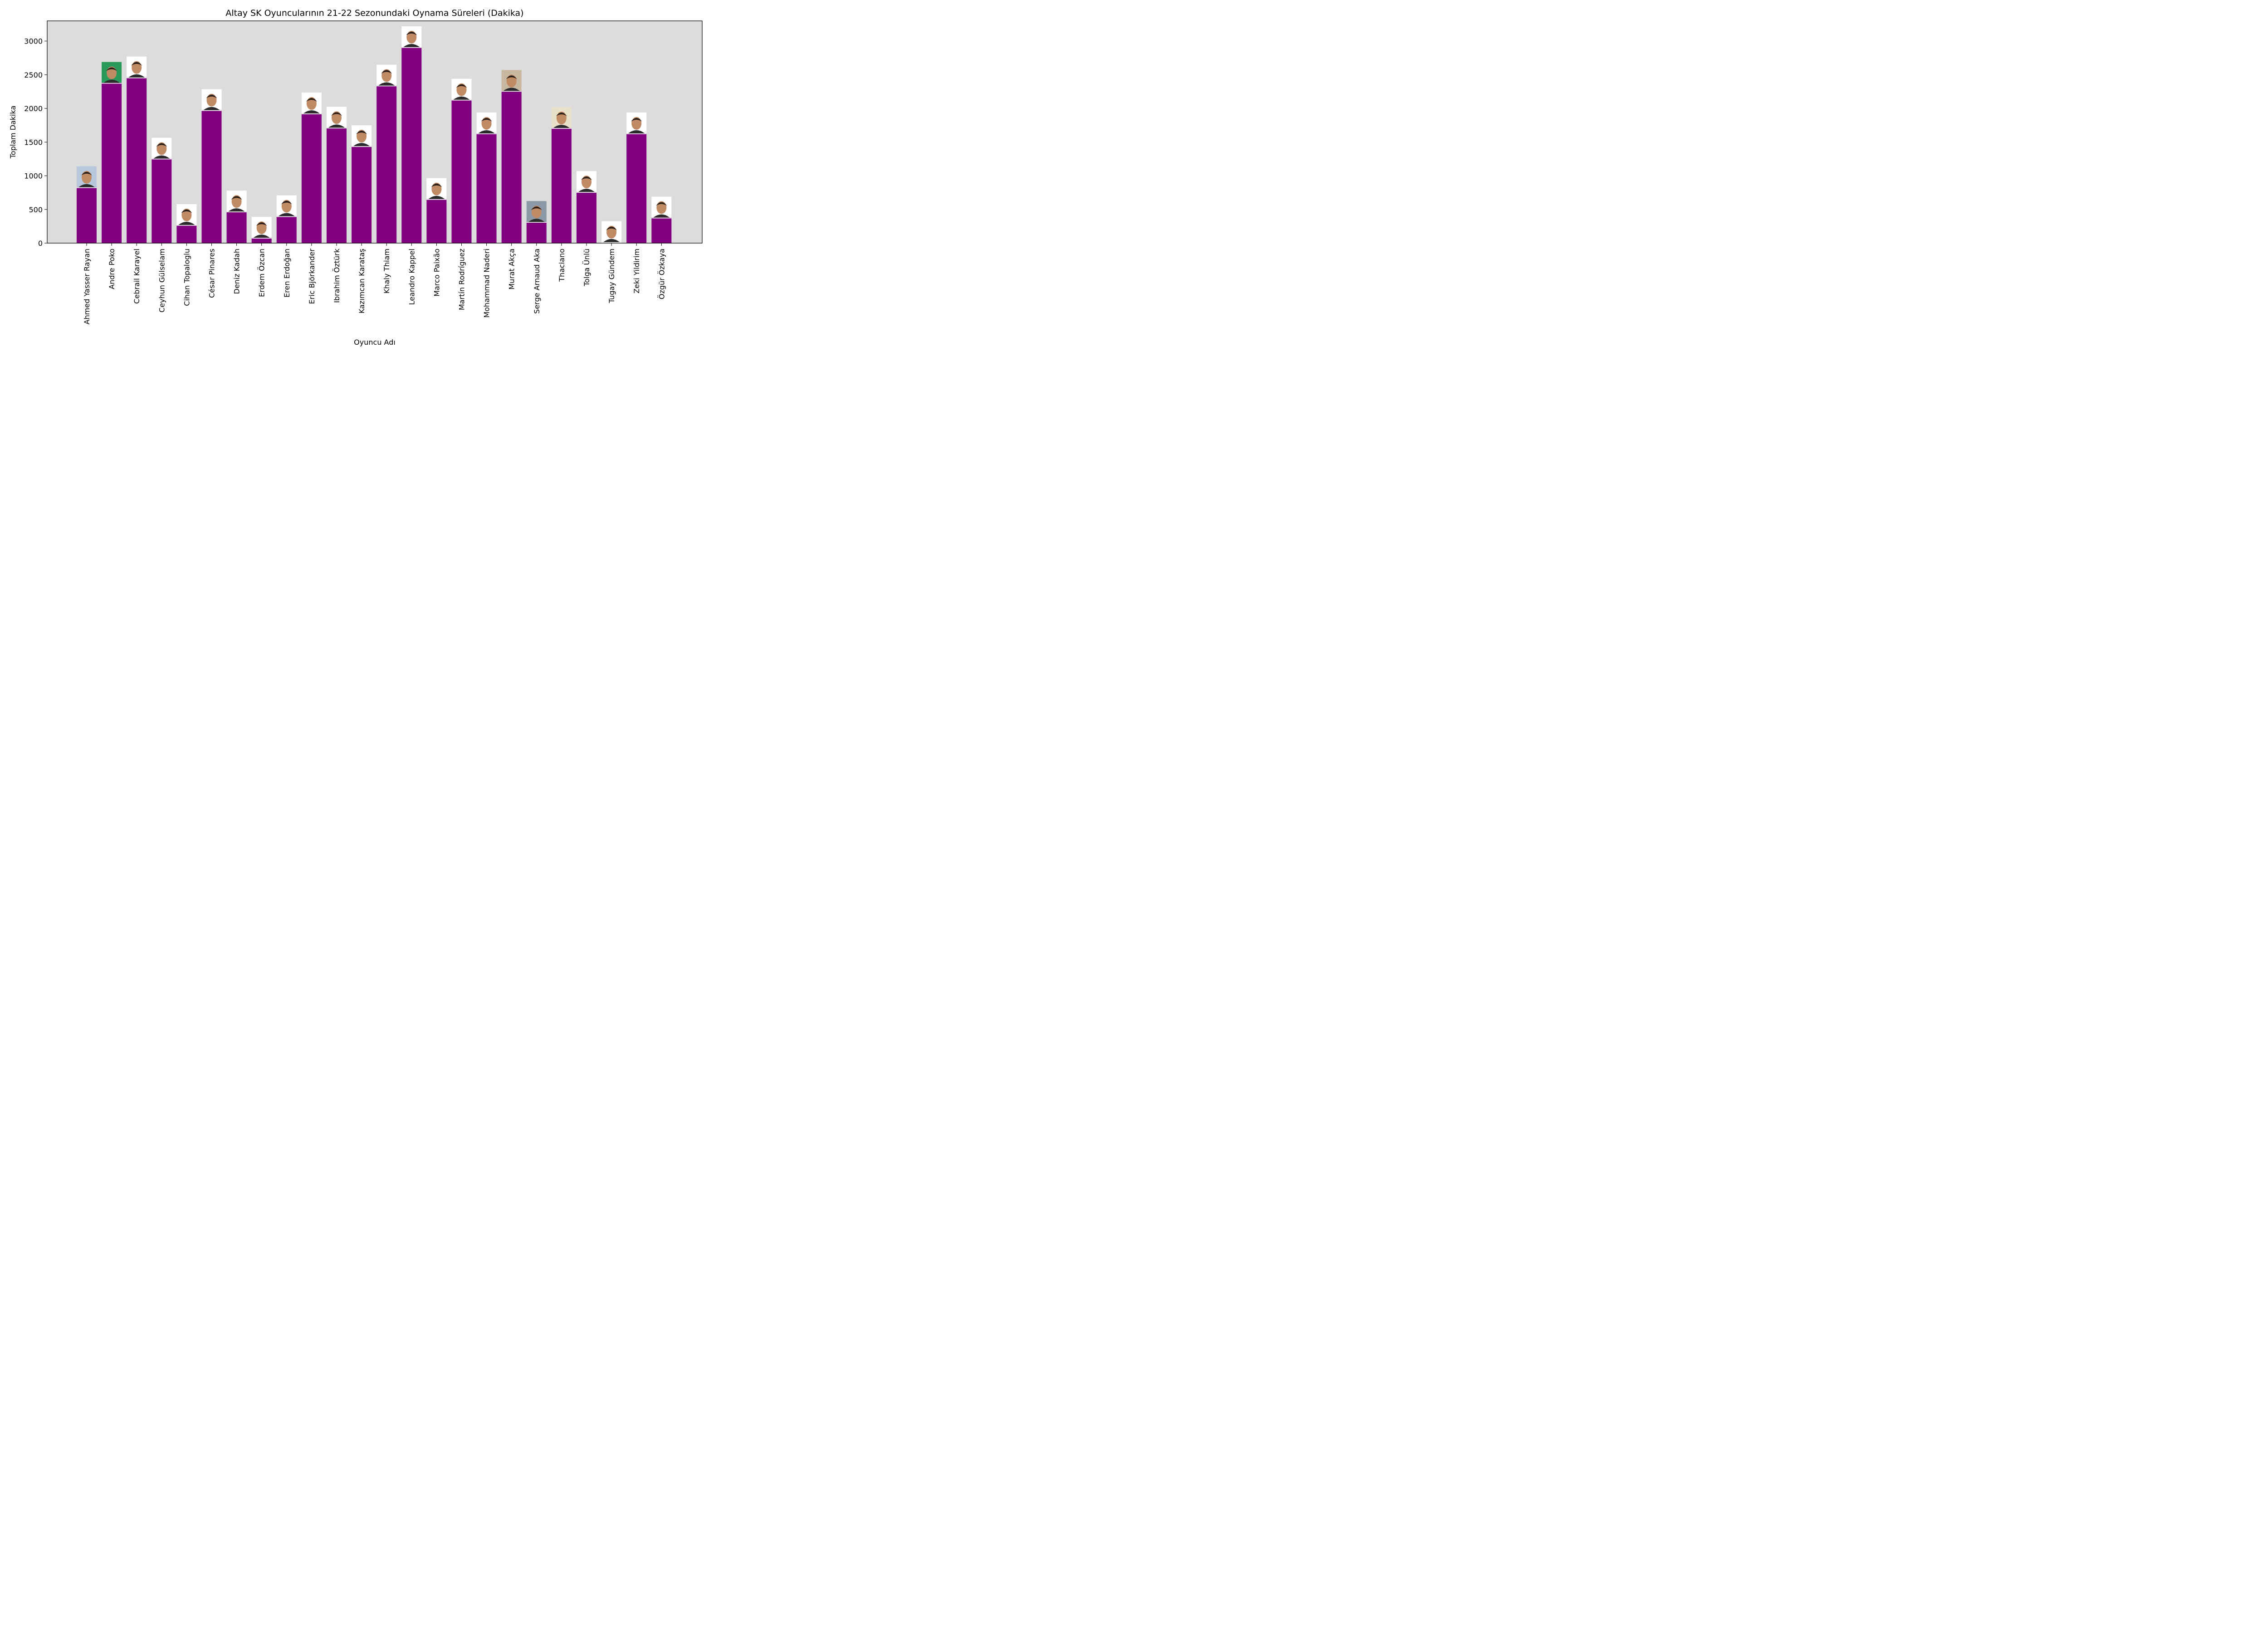 The width and height of the screenshot is (2268, 1633). I want to click on plot-frame, so click(375, 132).